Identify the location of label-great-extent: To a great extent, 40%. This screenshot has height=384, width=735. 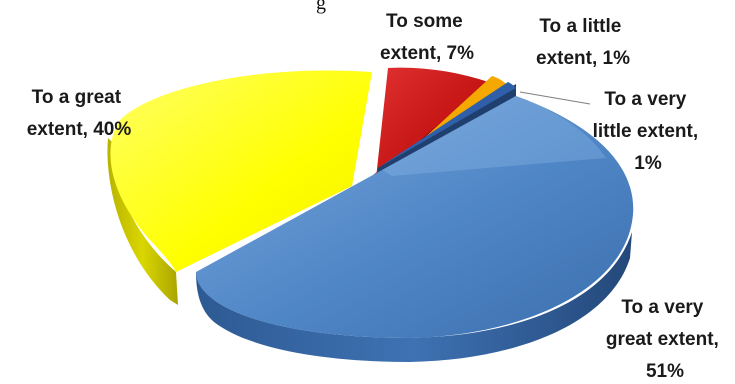
(79, 113).